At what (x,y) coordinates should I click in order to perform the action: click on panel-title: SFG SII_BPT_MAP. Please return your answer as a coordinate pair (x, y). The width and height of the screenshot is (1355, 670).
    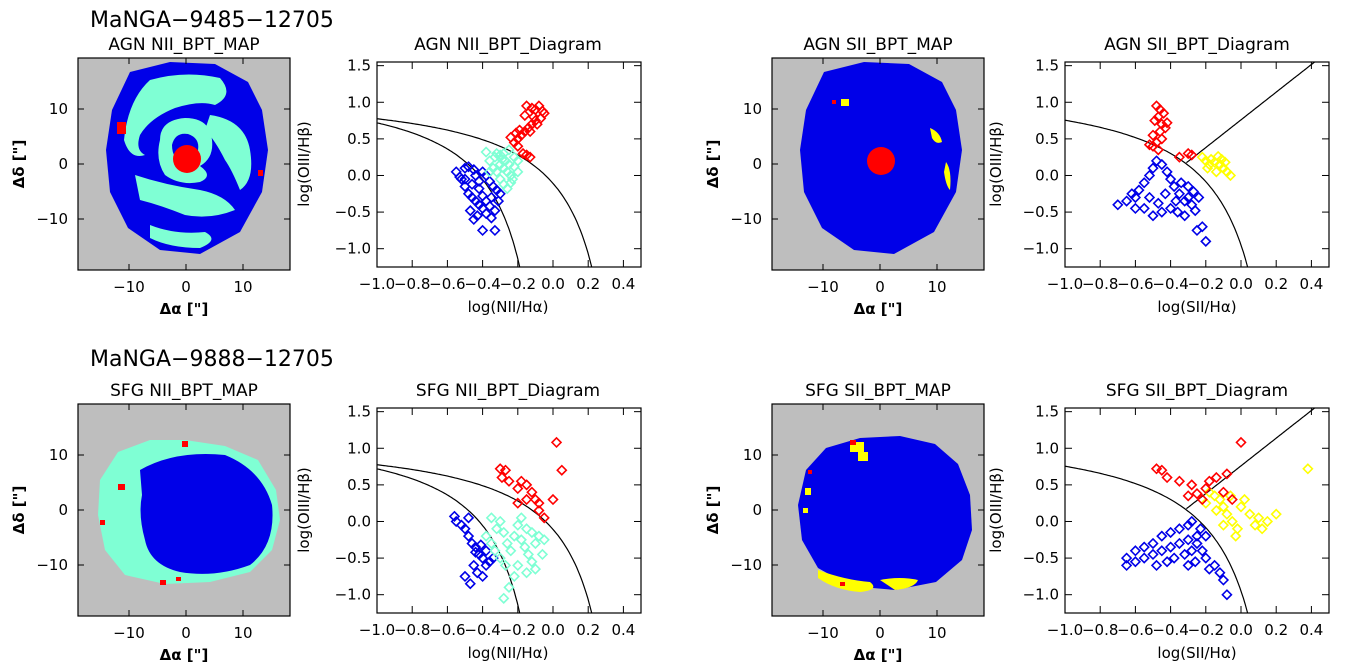
    Looking at the image, I should click on (878, 391).